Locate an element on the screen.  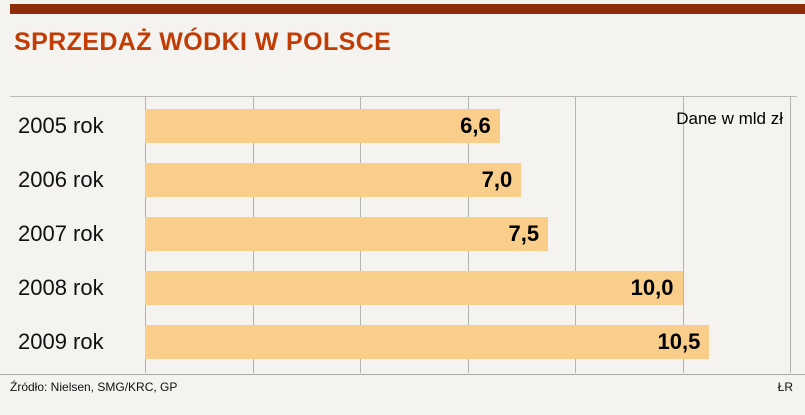
year-label: 2006 rok is located at coordinates (61, 179).